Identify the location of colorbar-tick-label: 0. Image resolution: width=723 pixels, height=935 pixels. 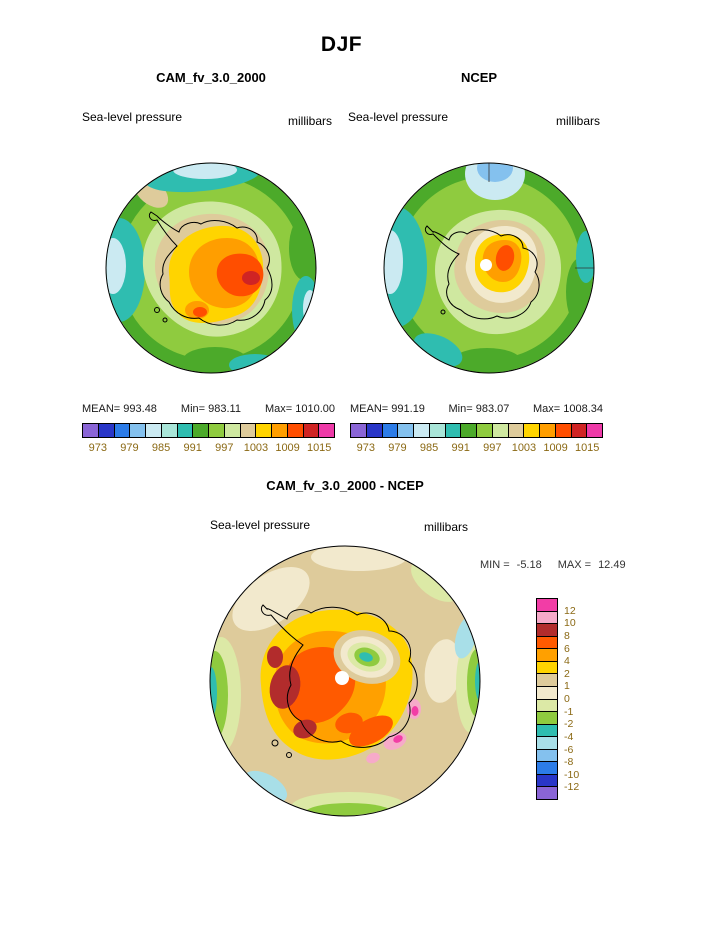
(567, 699).